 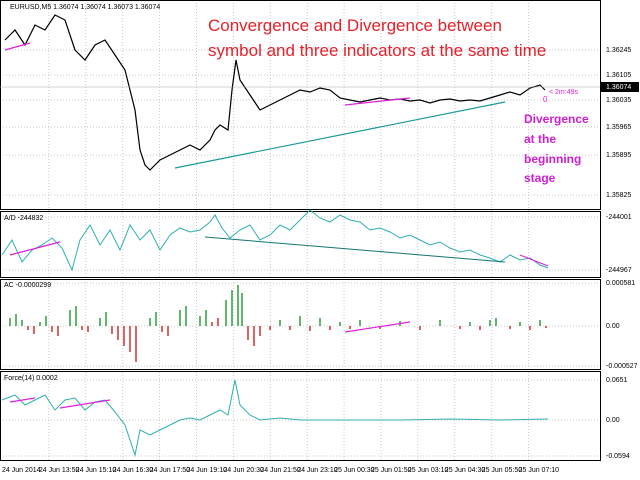 I want to click on time-label: 25 Jun 00:30, so click(x=354, y=470).